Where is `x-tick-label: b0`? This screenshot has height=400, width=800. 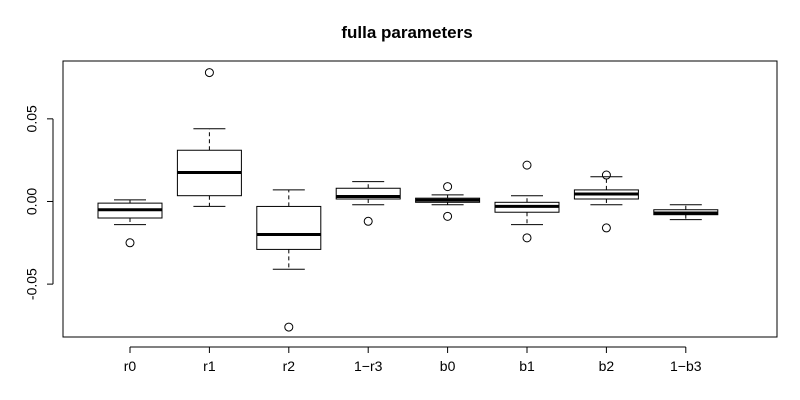 x-tick-label: b0 is located at coordinates (448, 366).